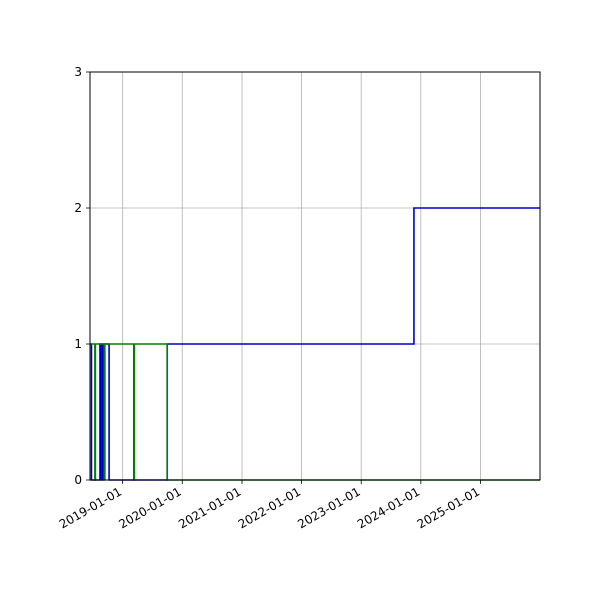 The image size is (600, 600). Describe the element at coordinates (78, 208) in the screenshot. I see `y-tick-label: 2` at that location.